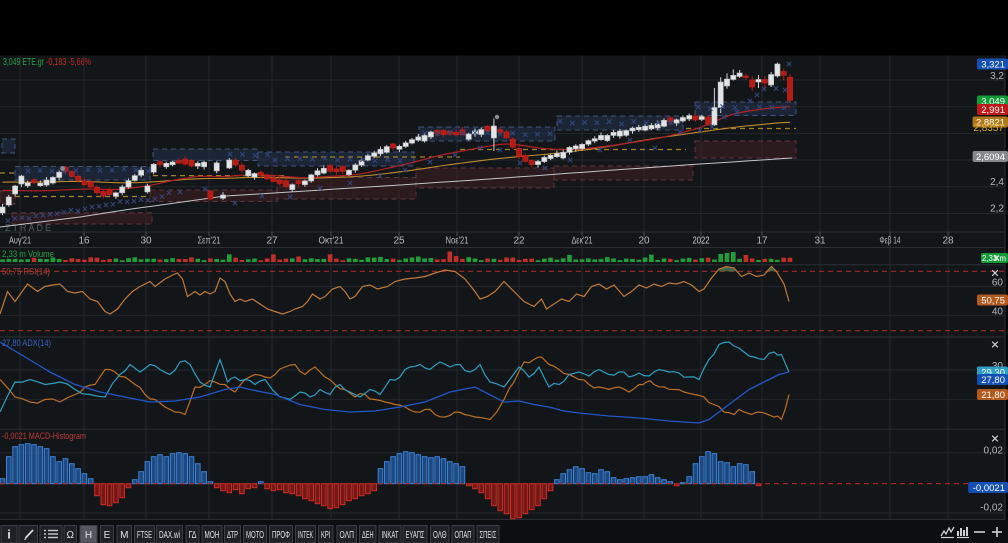  What do you see at coordinates (701, 241) in the screenshot?
I see `svg-text: 2022` at bounding box center [701, 241].